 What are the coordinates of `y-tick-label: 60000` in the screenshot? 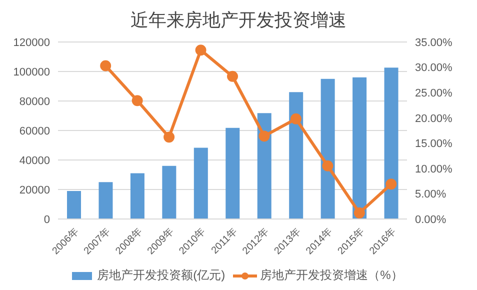 It's located at (34, 131).